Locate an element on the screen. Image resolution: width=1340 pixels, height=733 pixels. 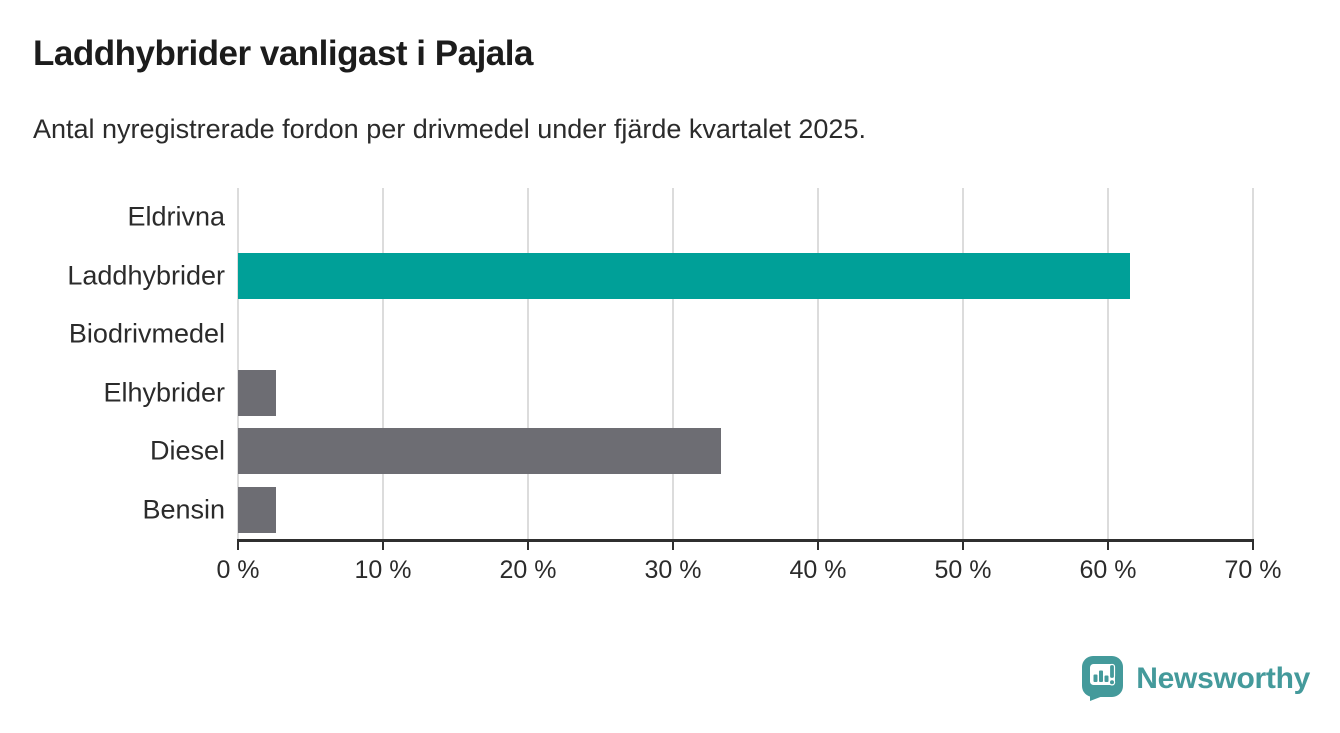
chart-row: Eldrivna is located at coordinates (690, 217).